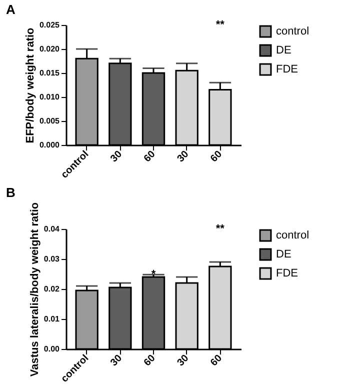 Image resolution: width=345 pixels, height=390 pixels. I want to click on y-tick-label: 0.04, so click(52, 229).